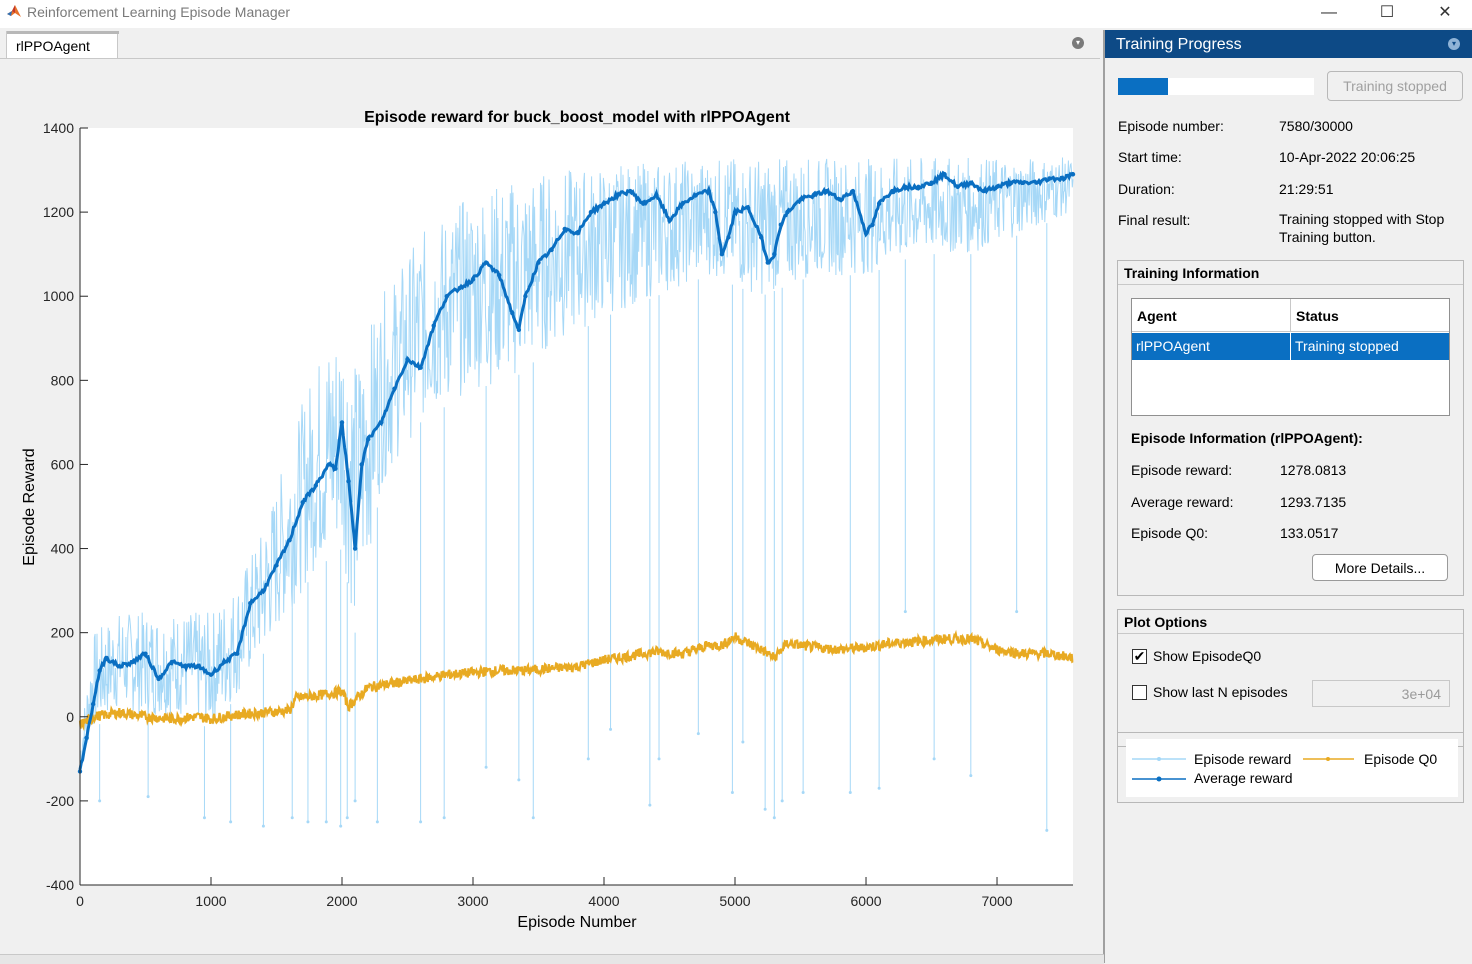  What do you see at coordinates (1290, 346) in the screenshot?
I see `table-row: rlPPOAgent Training stopped` at bounding box center [1290, 346].